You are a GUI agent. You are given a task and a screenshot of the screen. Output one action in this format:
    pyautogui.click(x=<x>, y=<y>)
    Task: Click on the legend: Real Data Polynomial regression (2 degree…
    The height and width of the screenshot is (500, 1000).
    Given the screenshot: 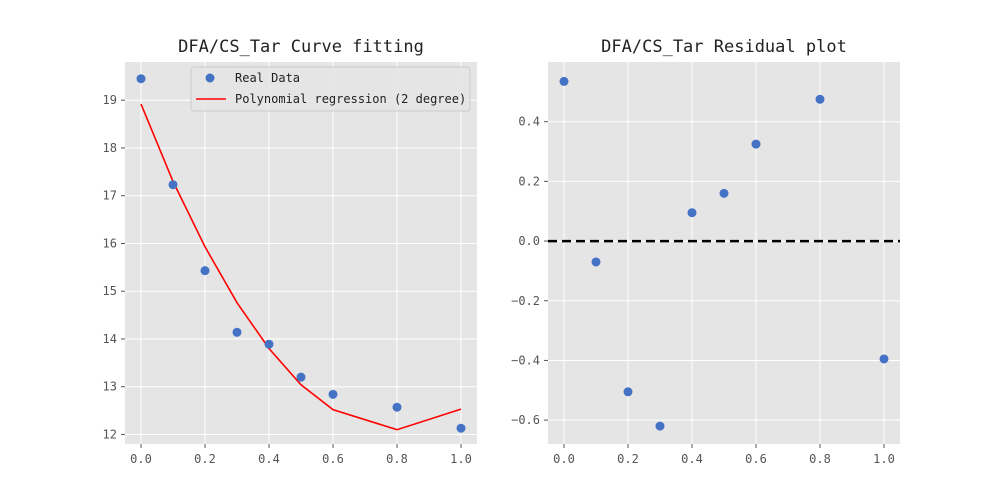 What is the action you would take?
    pyautogui.click(x=330, y=89)
    